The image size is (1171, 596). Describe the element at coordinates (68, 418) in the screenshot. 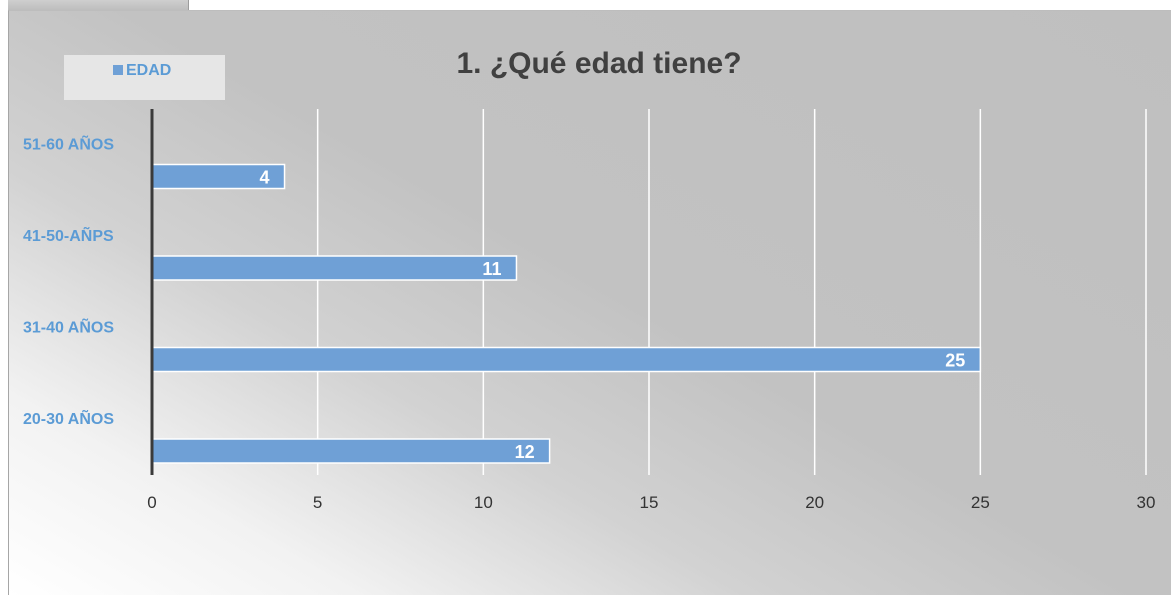

I see `category-label-3: 20-30 AÑOS` at that location.